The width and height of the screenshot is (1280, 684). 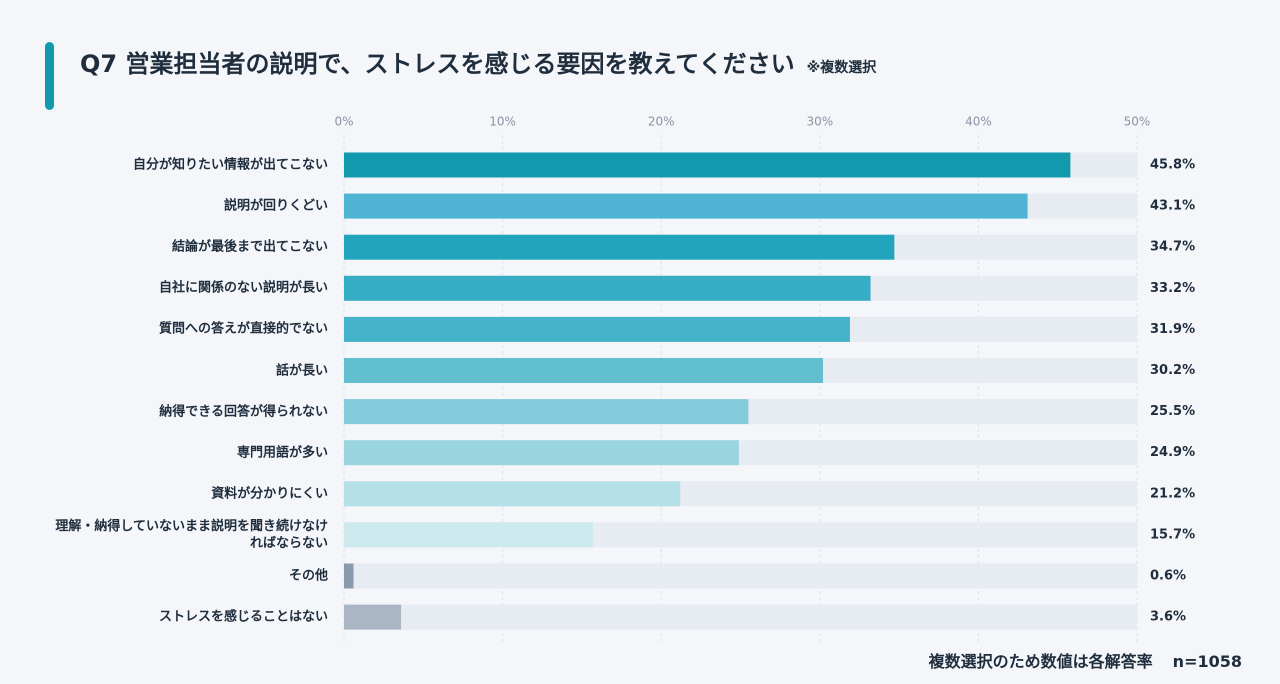 I want to click on category-label: 説明が回りくどい, so click(x=275, y=206).